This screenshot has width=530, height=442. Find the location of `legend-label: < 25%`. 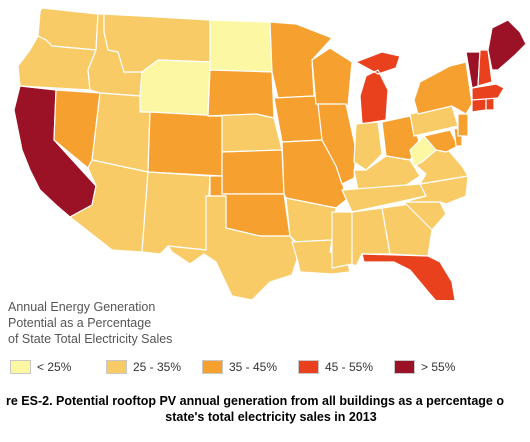

legend-label: < 25% is located at coordinates (54, 367).